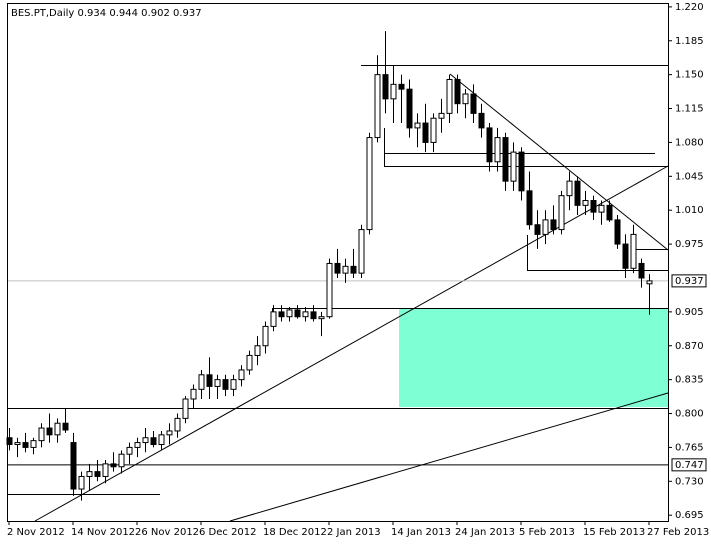 This screenshot has height=545, width=711. Describe the element at coordinates (689, 109) in the screenshot. I see `y-tick-label: 1.115` at that location.